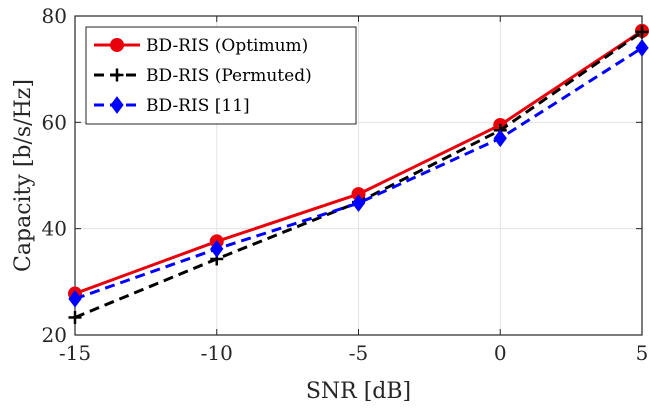 This screenshot has height=409, width=649. Describe the element at coordinates (75, 353) in the screenshot. I see `x-tick-label: -15` at that location.